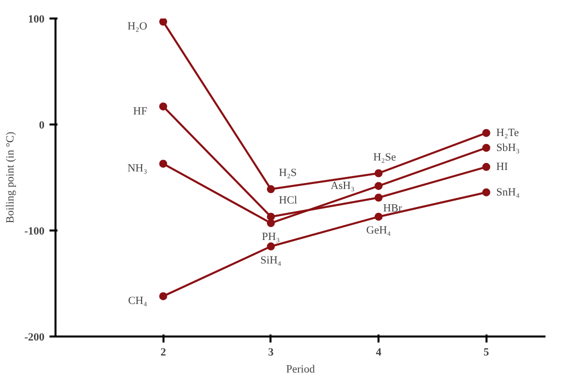 The width and height of the screenshot is (582, 380). What do you see at coordinates (287, 173) in the screenshot?
I see `annotation: H₂S` at bounding box center [287, 173].